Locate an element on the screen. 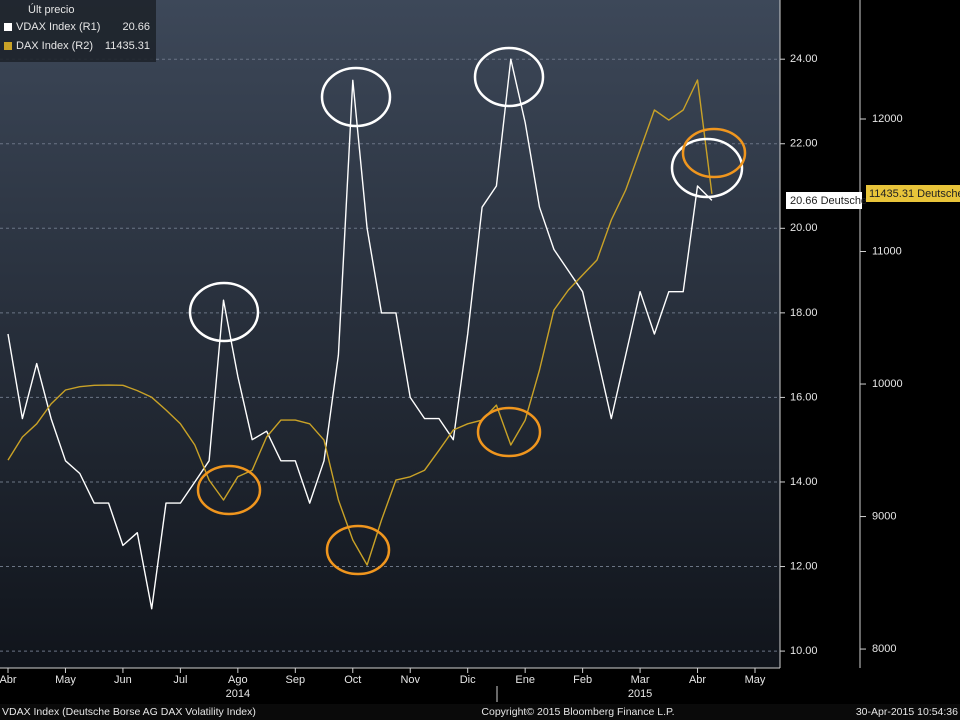  legend-value: 20.66 is located at coordinates (136, 27).